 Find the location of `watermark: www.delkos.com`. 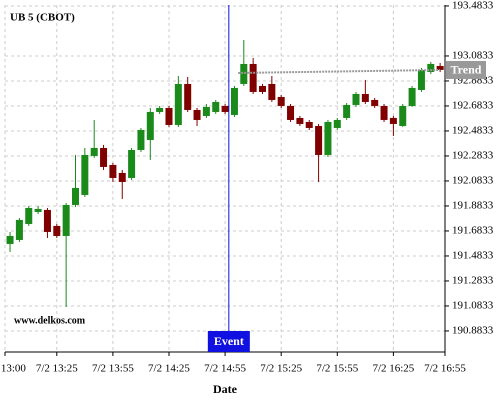

watermark: www.delkos.com is located at coordinates (50, 320).